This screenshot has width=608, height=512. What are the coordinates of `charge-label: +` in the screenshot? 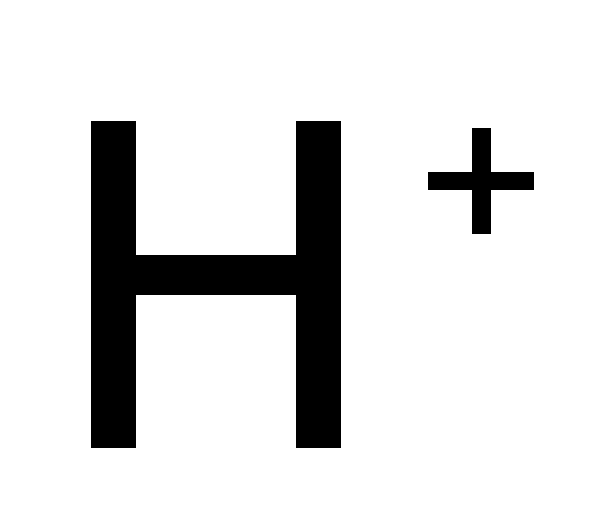 It's located at (481, 182).